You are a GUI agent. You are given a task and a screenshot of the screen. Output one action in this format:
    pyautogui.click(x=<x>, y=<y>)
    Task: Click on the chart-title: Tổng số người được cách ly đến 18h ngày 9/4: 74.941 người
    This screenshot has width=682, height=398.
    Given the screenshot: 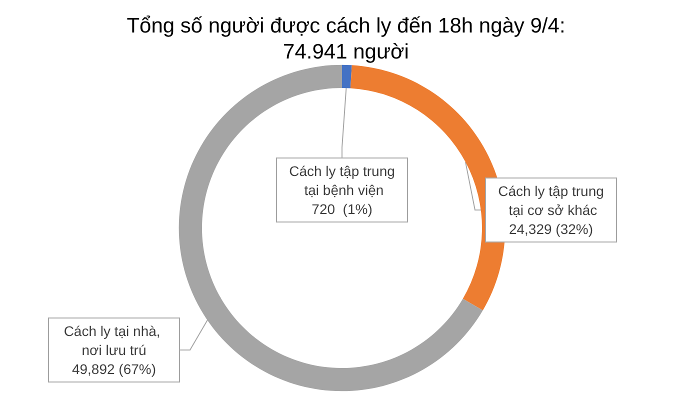 What is the action you would take?
    pyautogui.click(x=346, y=39)
    